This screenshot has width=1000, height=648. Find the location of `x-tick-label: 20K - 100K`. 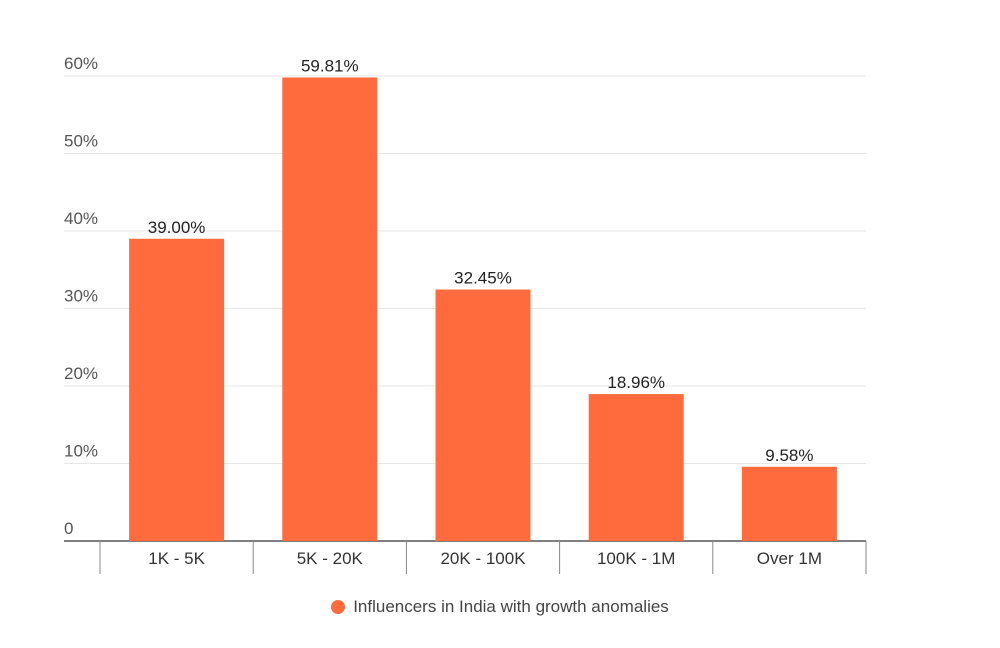

x-tick-label: 20K - 100K is located at coordinates (483, 558).